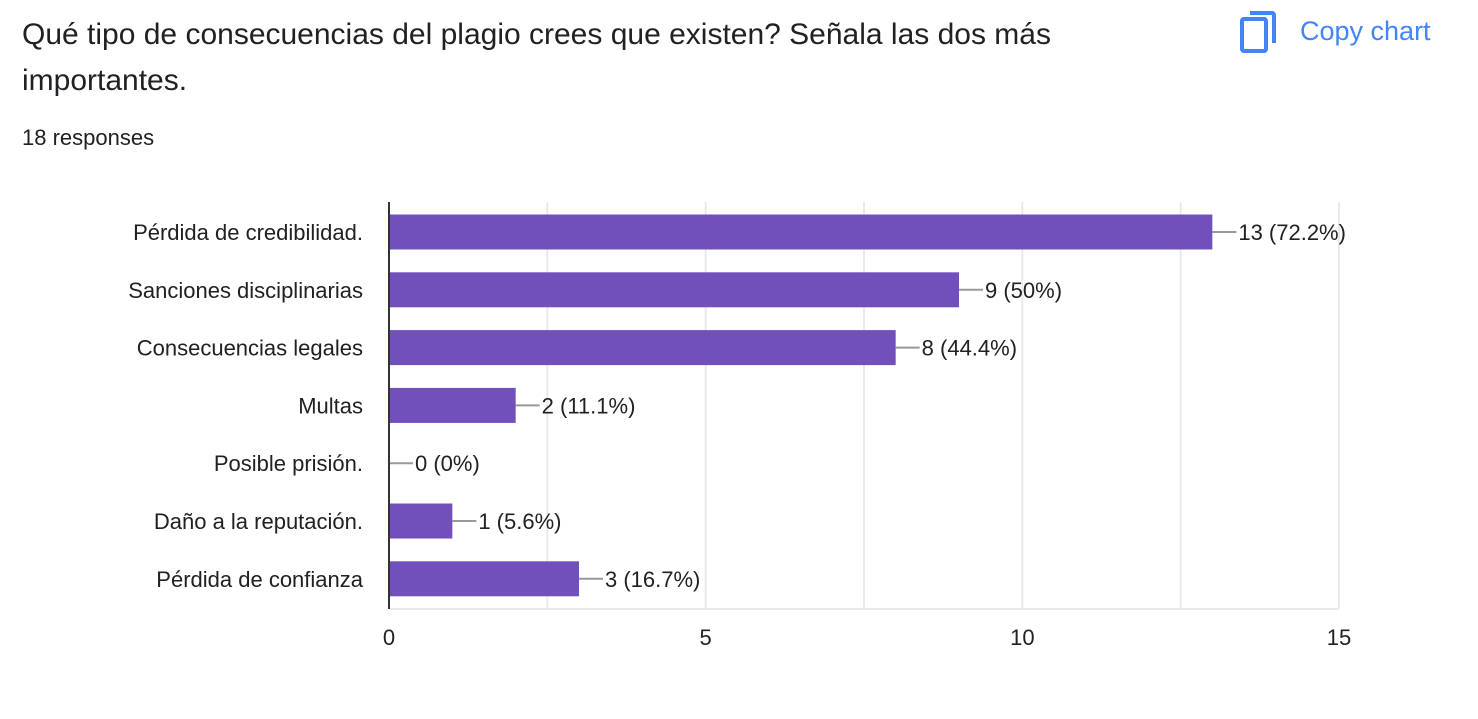  Describe the element at coordinates (248, 232) in the screenshot. I see `category-label: Pérdida de credibilidad.` at that location.